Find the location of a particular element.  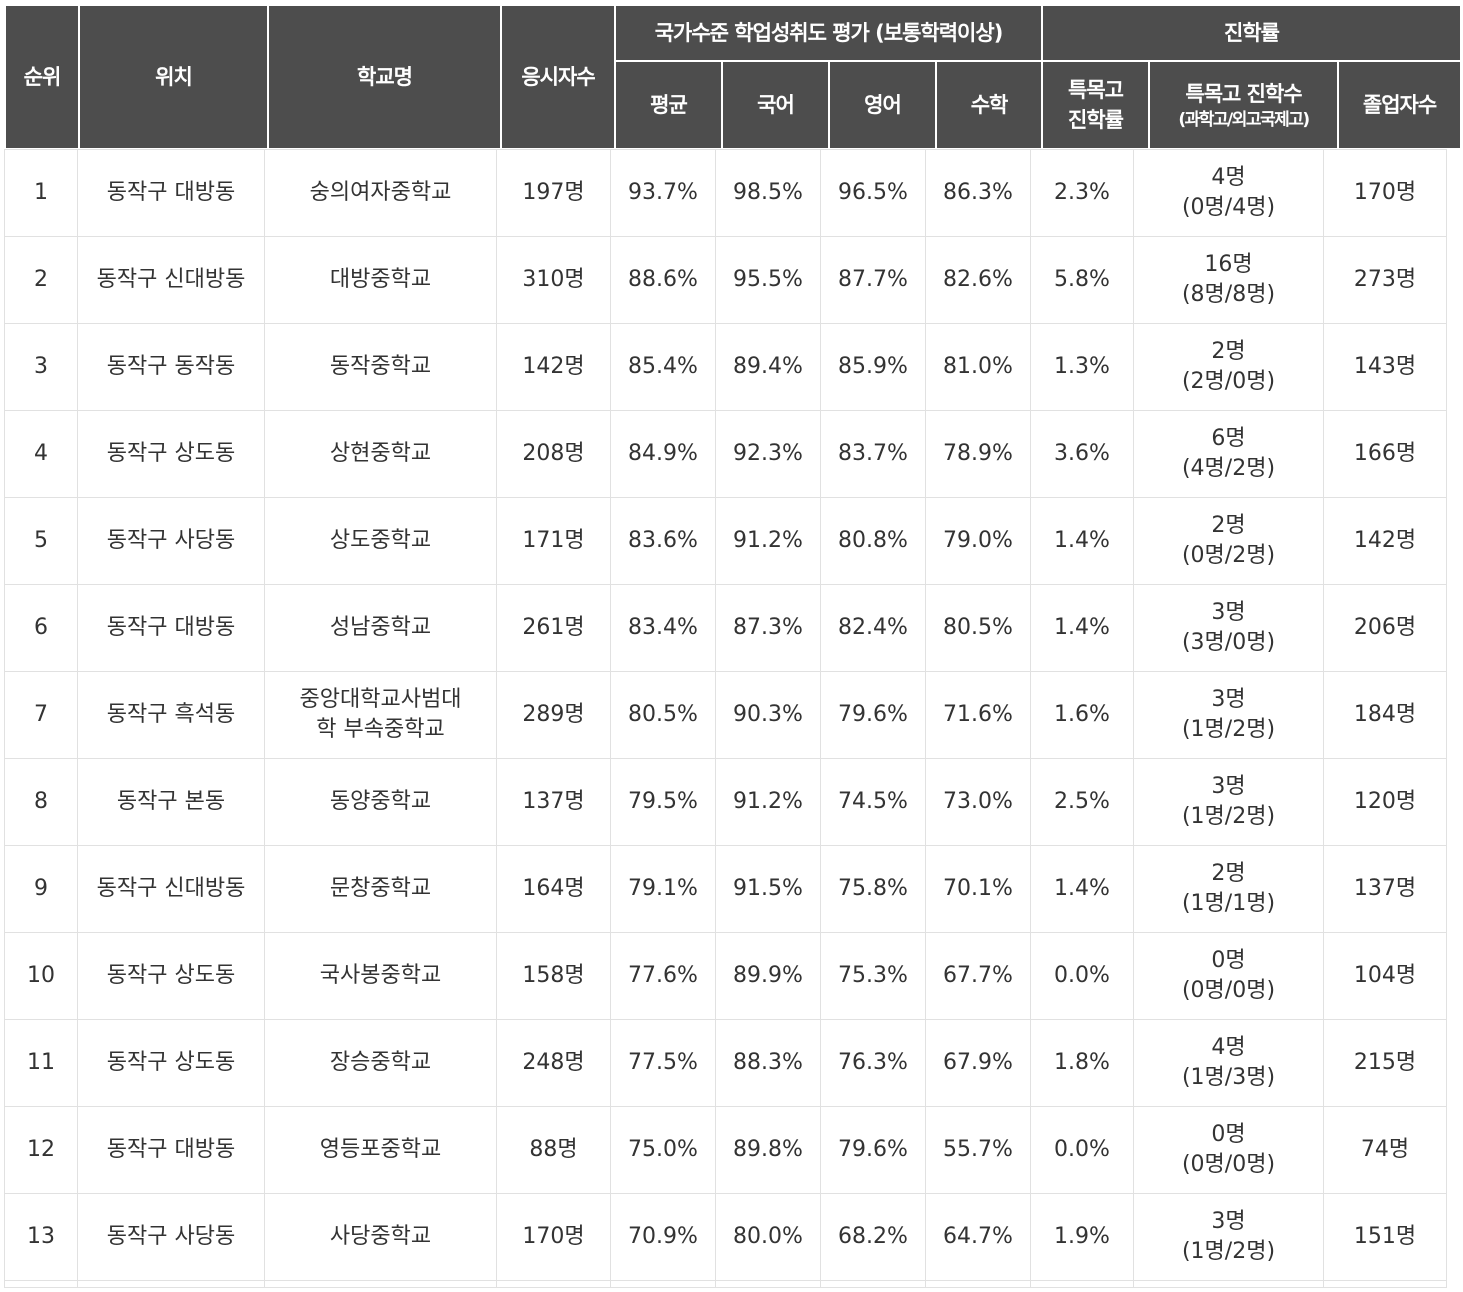

cell-special-rate: 1.6% is located at coordinates (1082, 715).